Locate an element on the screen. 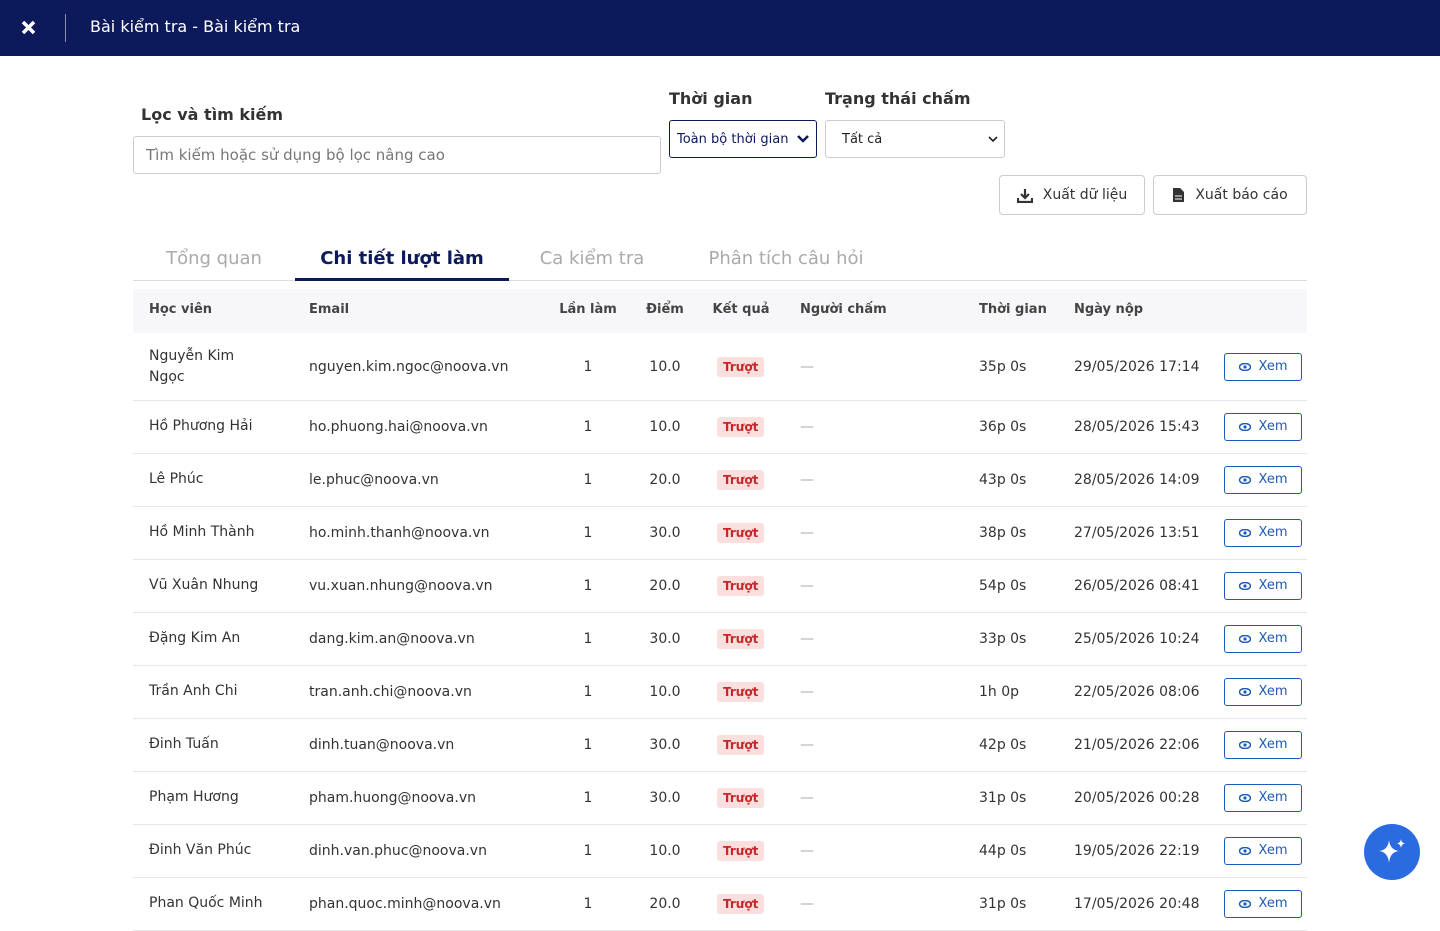  tab: Phân tích câu hỏi is located at coordinates (786, 258).